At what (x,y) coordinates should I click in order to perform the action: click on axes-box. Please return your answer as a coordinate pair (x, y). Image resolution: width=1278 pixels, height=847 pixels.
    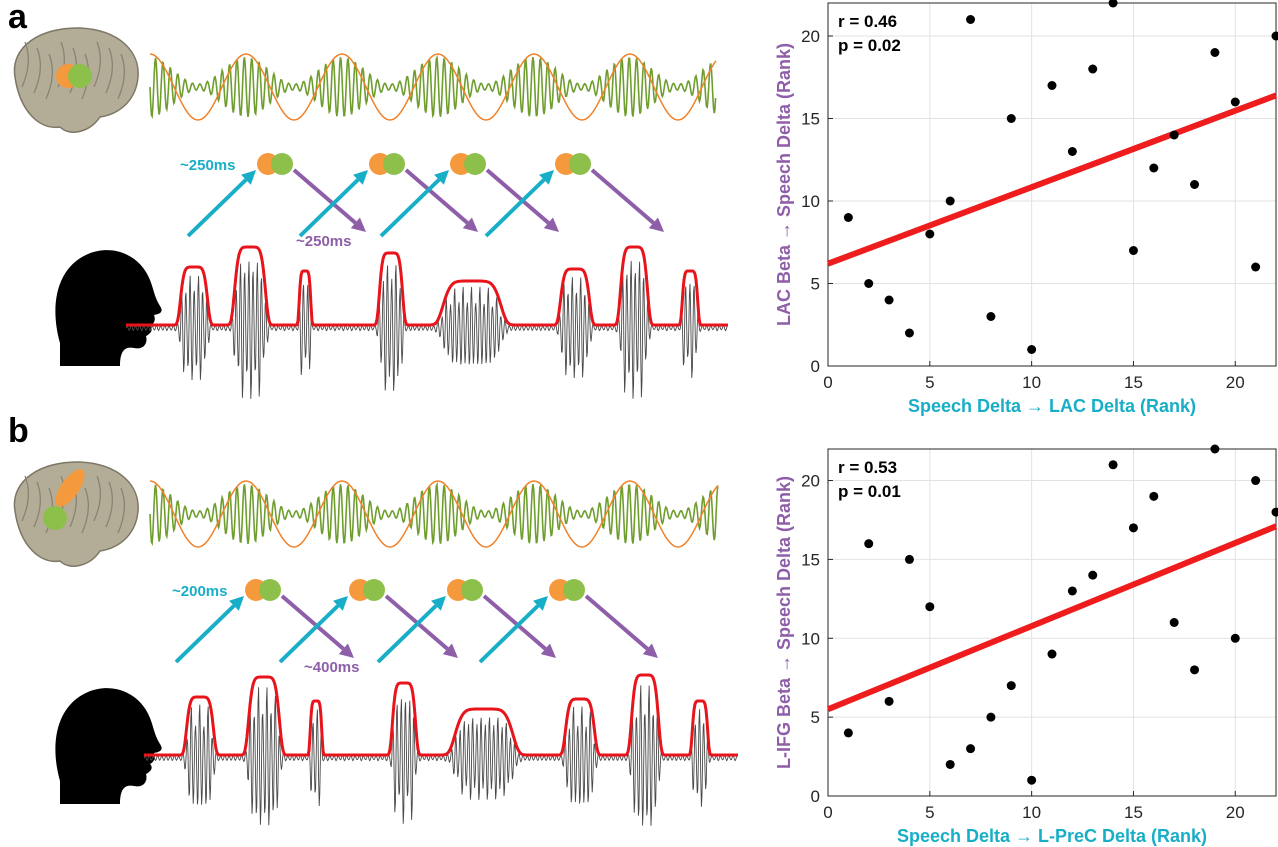
    Looking at the image, I should click on (1052, 622).